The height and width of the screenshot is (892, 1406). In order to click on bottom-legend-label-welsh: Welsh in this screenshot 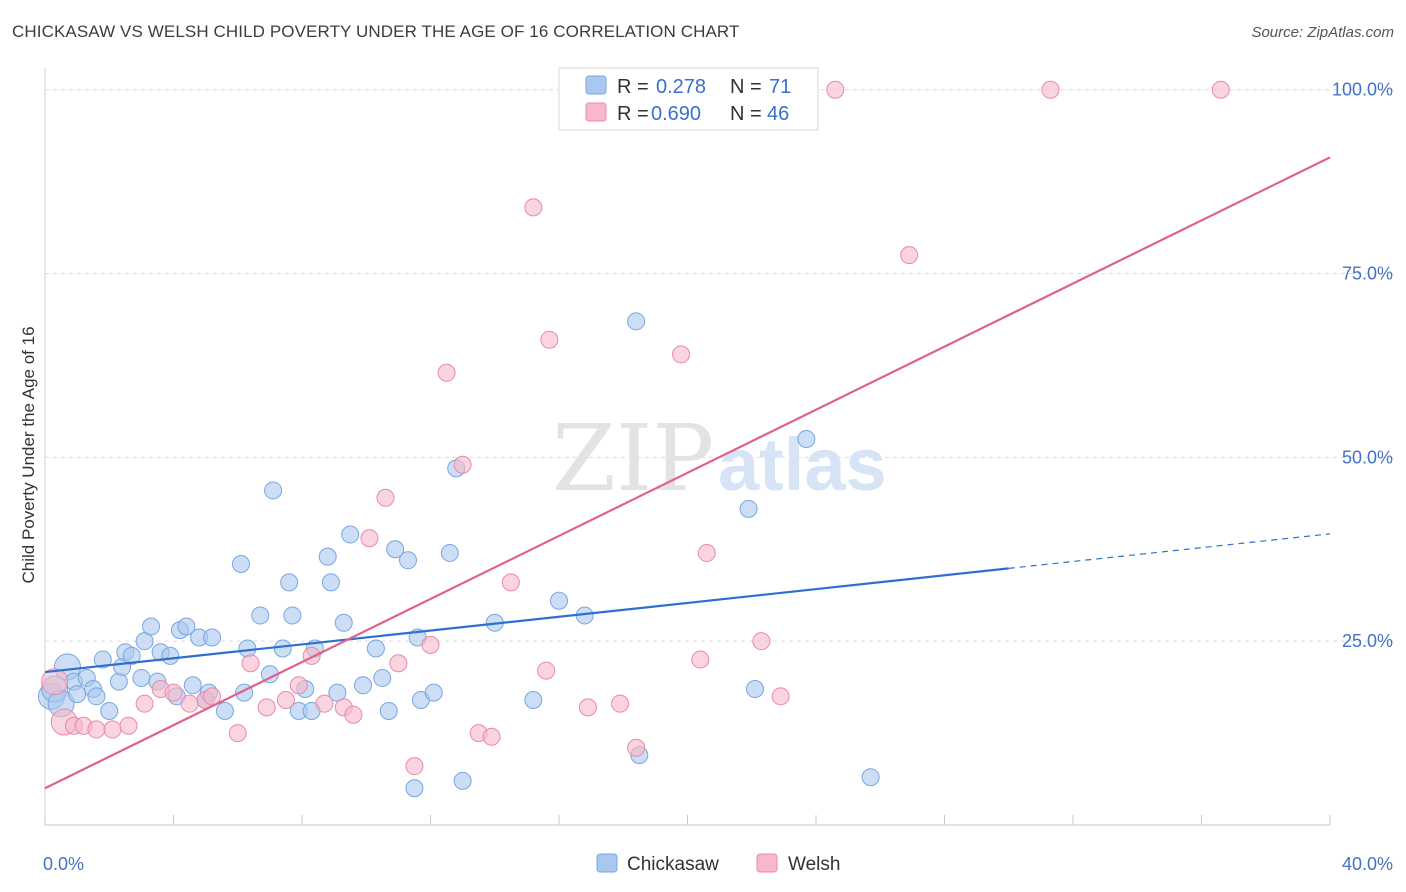, I will do `click(814, 864)`.